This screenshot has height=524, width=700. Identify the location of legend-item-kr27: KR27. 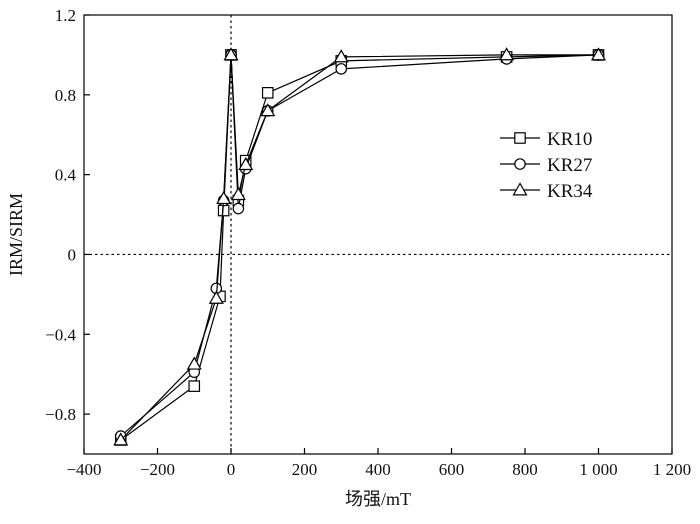
(546, 165).